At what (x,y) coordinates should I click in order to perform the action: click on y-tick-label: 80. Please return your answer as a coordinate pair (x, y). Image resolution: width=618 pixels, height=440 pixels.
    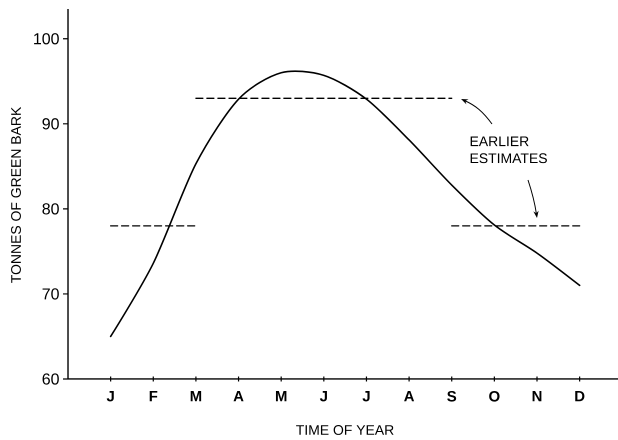
    Looking at the image, I should click on (50, 209).